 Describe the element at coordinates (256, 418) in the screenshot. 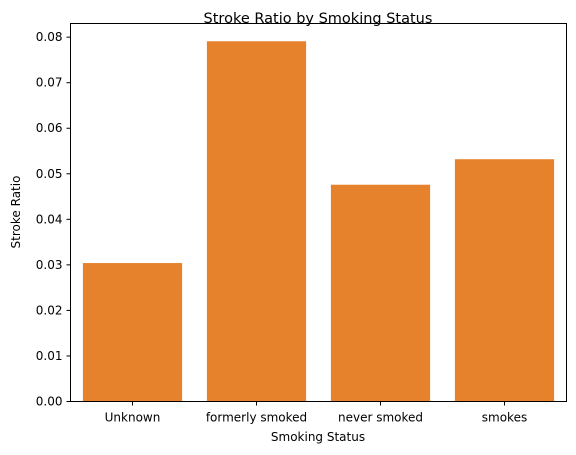

I see `x-tick-label: formerly smoked` at that location.